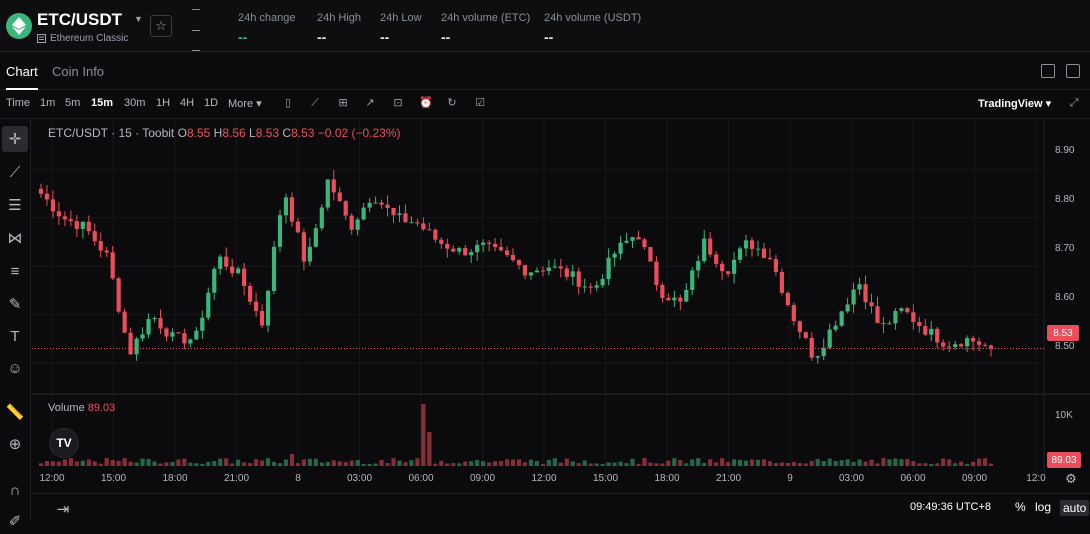 The height and width of the screenshot is (534, 1090). Describe the element at coordinates (63, 509) in the screenshot. I see `date-range-icon: ⇥` at that location.